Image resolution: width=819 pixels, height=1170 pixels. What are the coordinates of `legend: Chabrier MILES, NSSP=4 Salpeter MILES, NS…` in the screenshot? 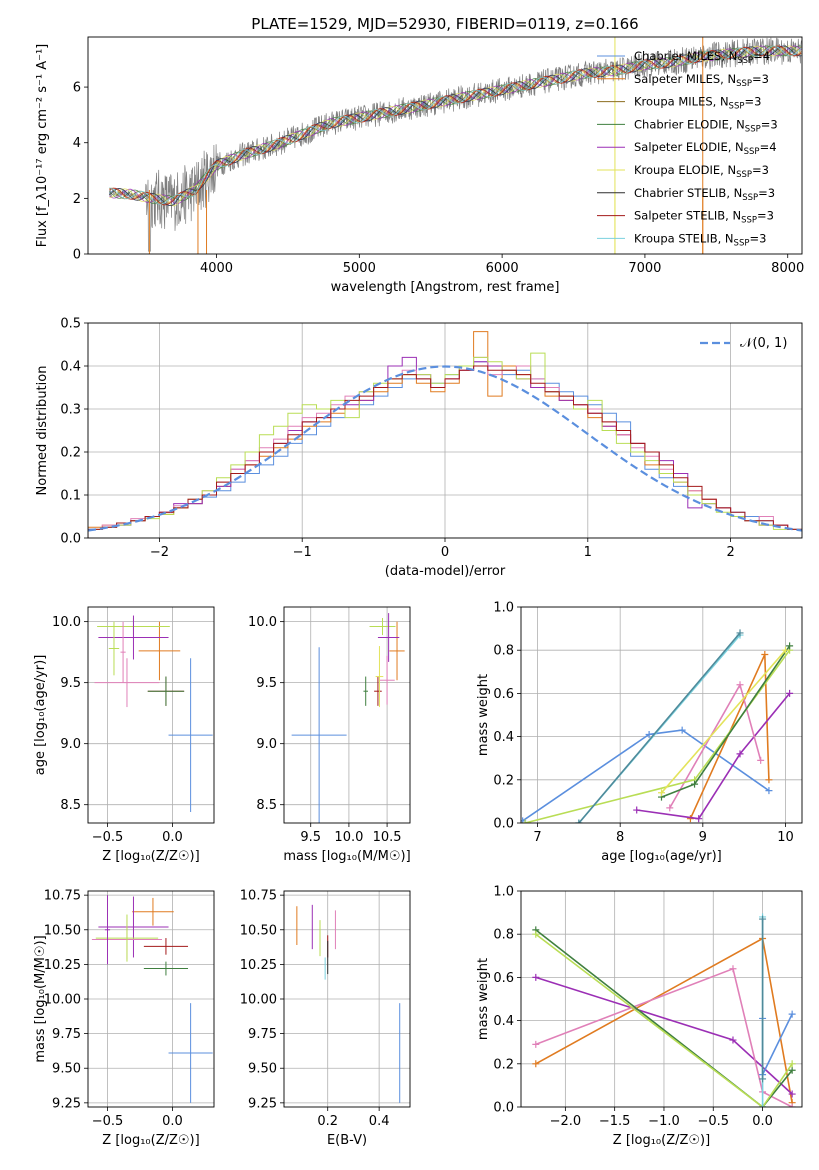 It's located at (687, 148).